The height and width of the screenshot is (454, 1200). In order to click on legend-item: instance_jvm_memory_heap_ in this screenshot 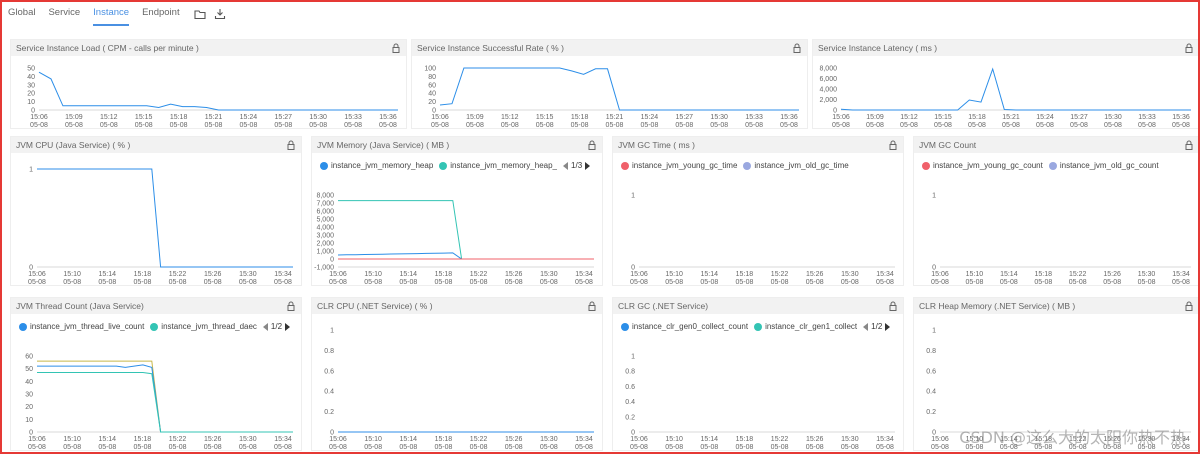, I will do `click(498, 165)`.